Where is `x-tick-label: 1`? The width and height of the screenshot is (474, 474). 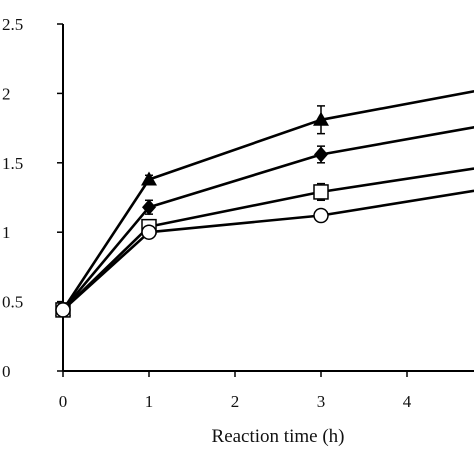
x-tick-label: 1 is located at coordinates (149, 401).